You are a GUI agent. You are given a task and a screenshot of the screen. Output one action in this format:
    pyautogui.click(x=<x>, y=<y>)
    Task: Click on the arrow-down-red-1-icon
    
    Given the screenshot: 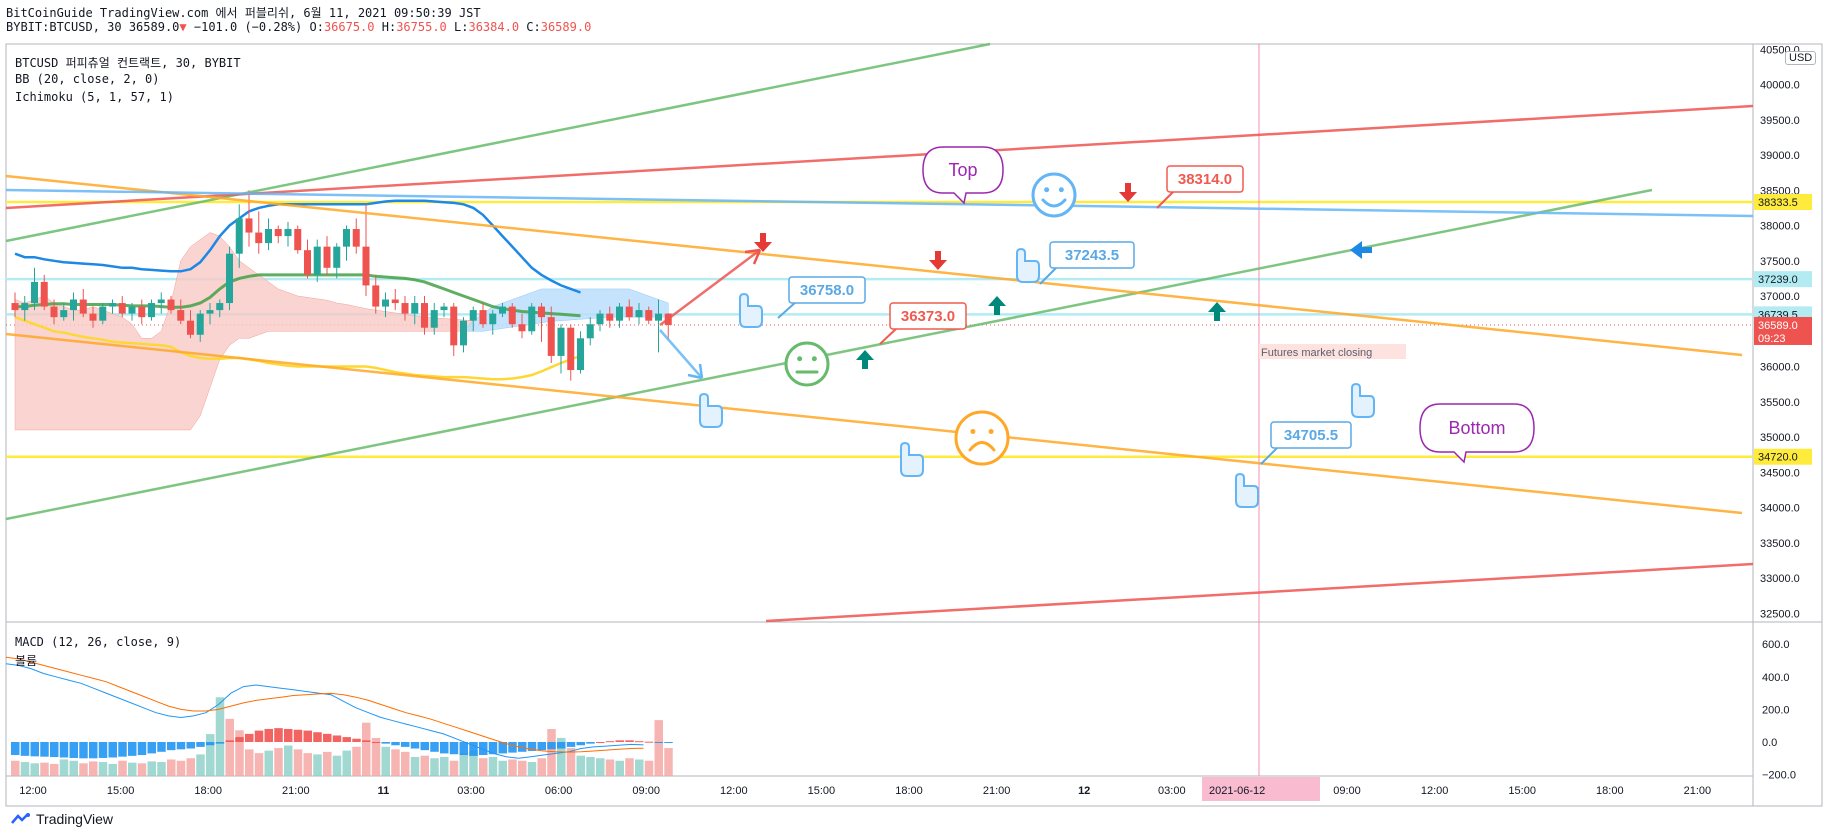 What is the action you would take?
    pyautogui.click(x=763, y=242)
    